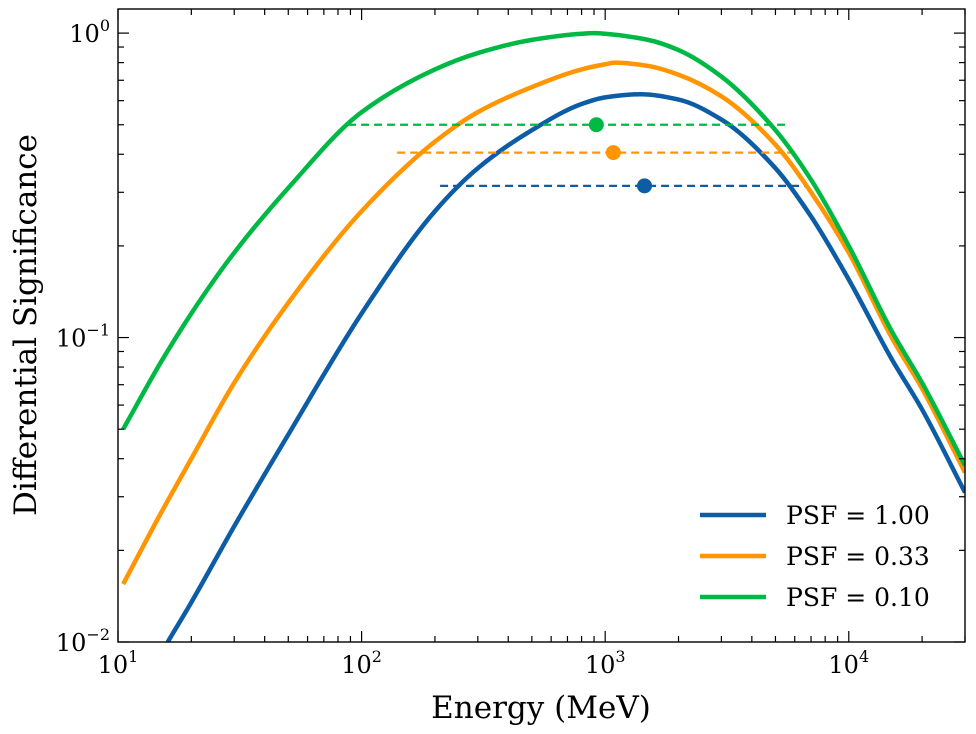 Image resolution: width=976 pixels, height=734 pixels. What do you see at coordinates (858, 597) in the screenshot?
I see `legend-label-3: PSF = 0.10` at bounding box center [858, 597].